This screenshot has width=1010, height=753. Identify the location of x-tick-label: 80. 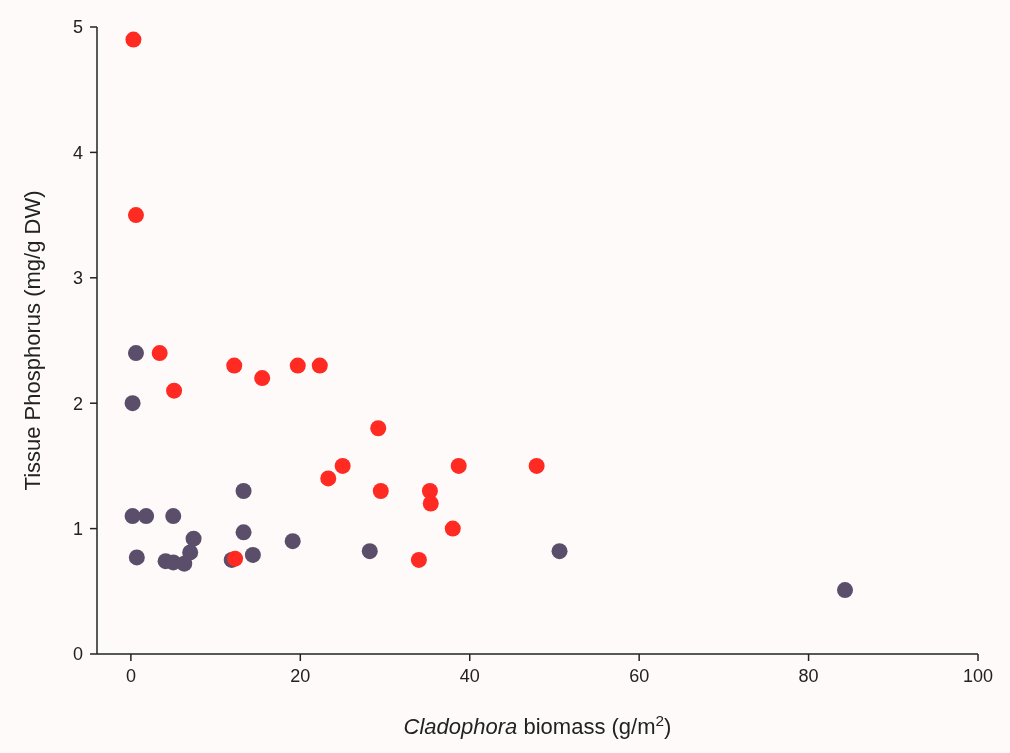
(808, 676).